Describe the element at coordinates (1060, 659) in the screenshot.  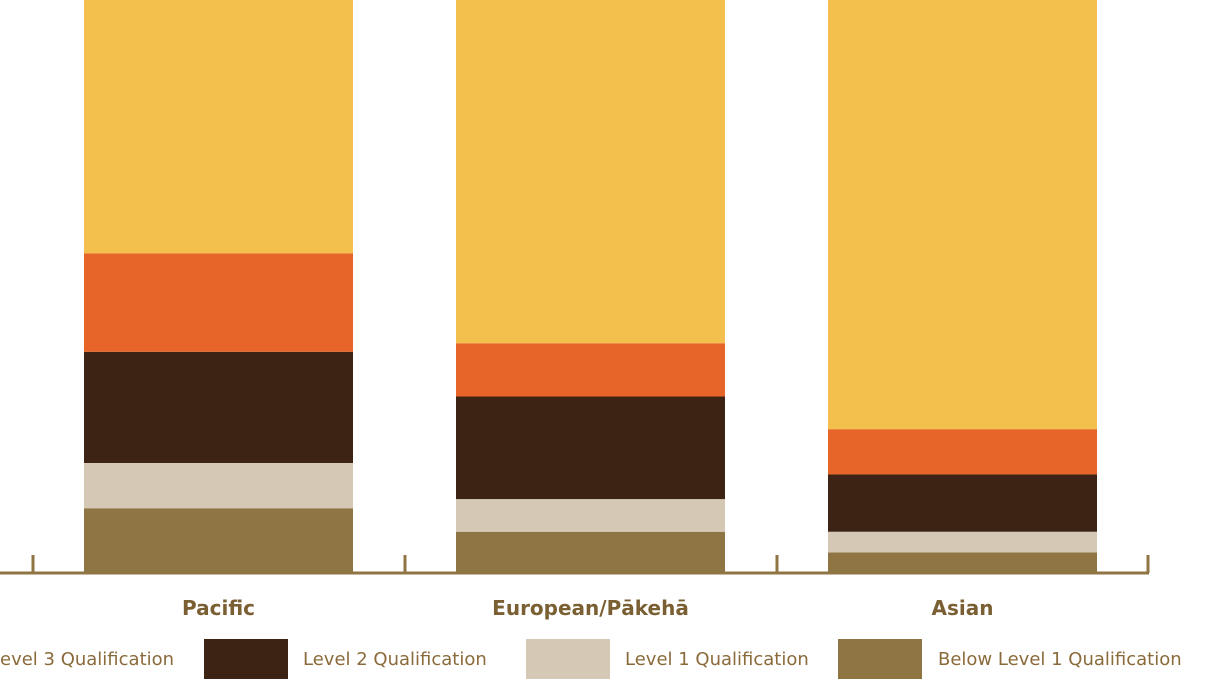
I see `legend-label-4: Below Level 1 Qualification` at that location.